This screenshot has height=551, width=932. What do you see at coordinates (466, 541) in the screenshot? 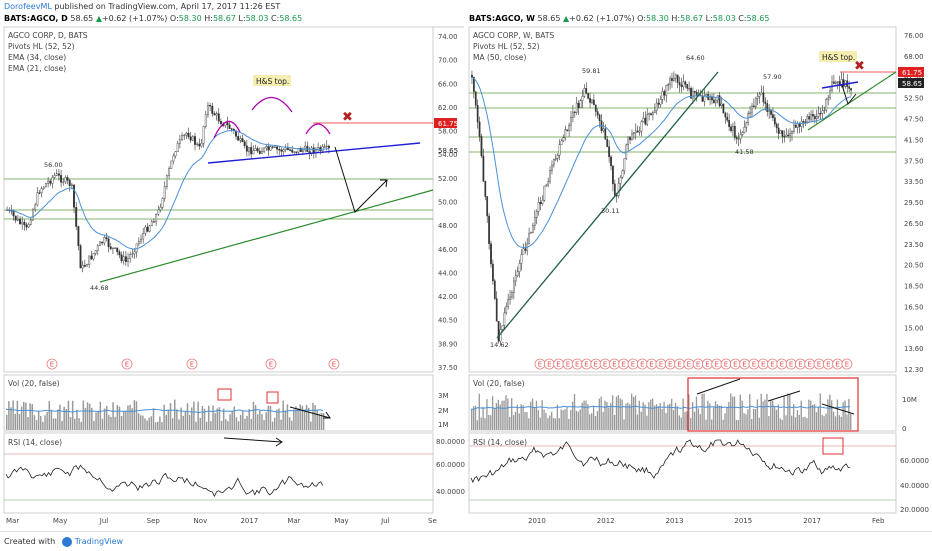
I see `footer-bar: Created with TradingView` at bounding box center [466, 541].